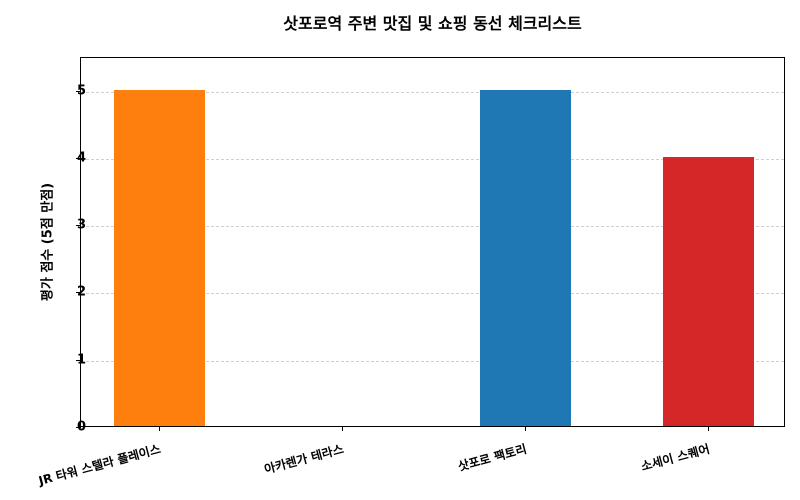  I want to click on x-tick-label: 아카렌가 테라스, so click(304, 459).